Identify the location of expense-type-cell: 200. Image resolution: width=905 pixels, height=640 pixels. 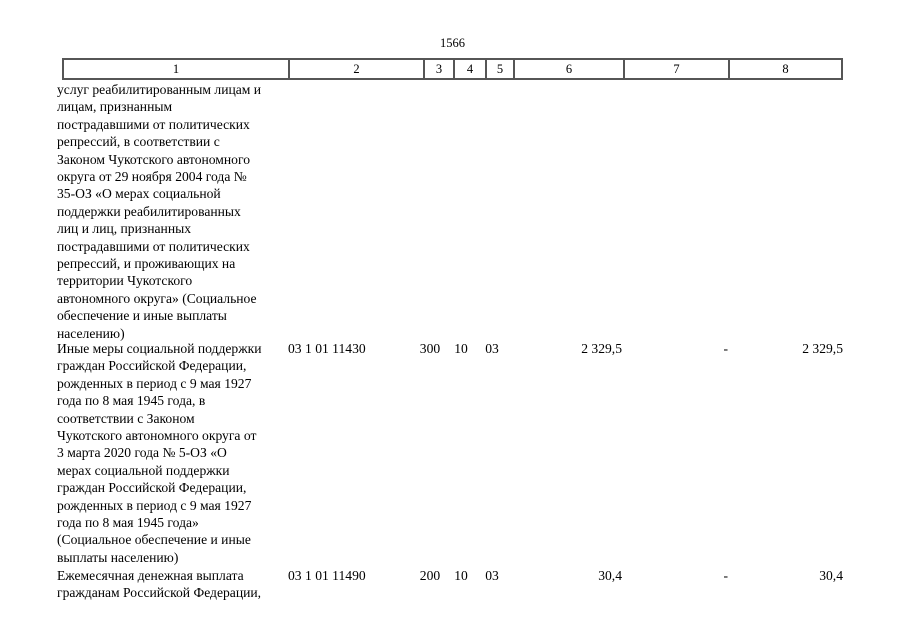
(430, 575).